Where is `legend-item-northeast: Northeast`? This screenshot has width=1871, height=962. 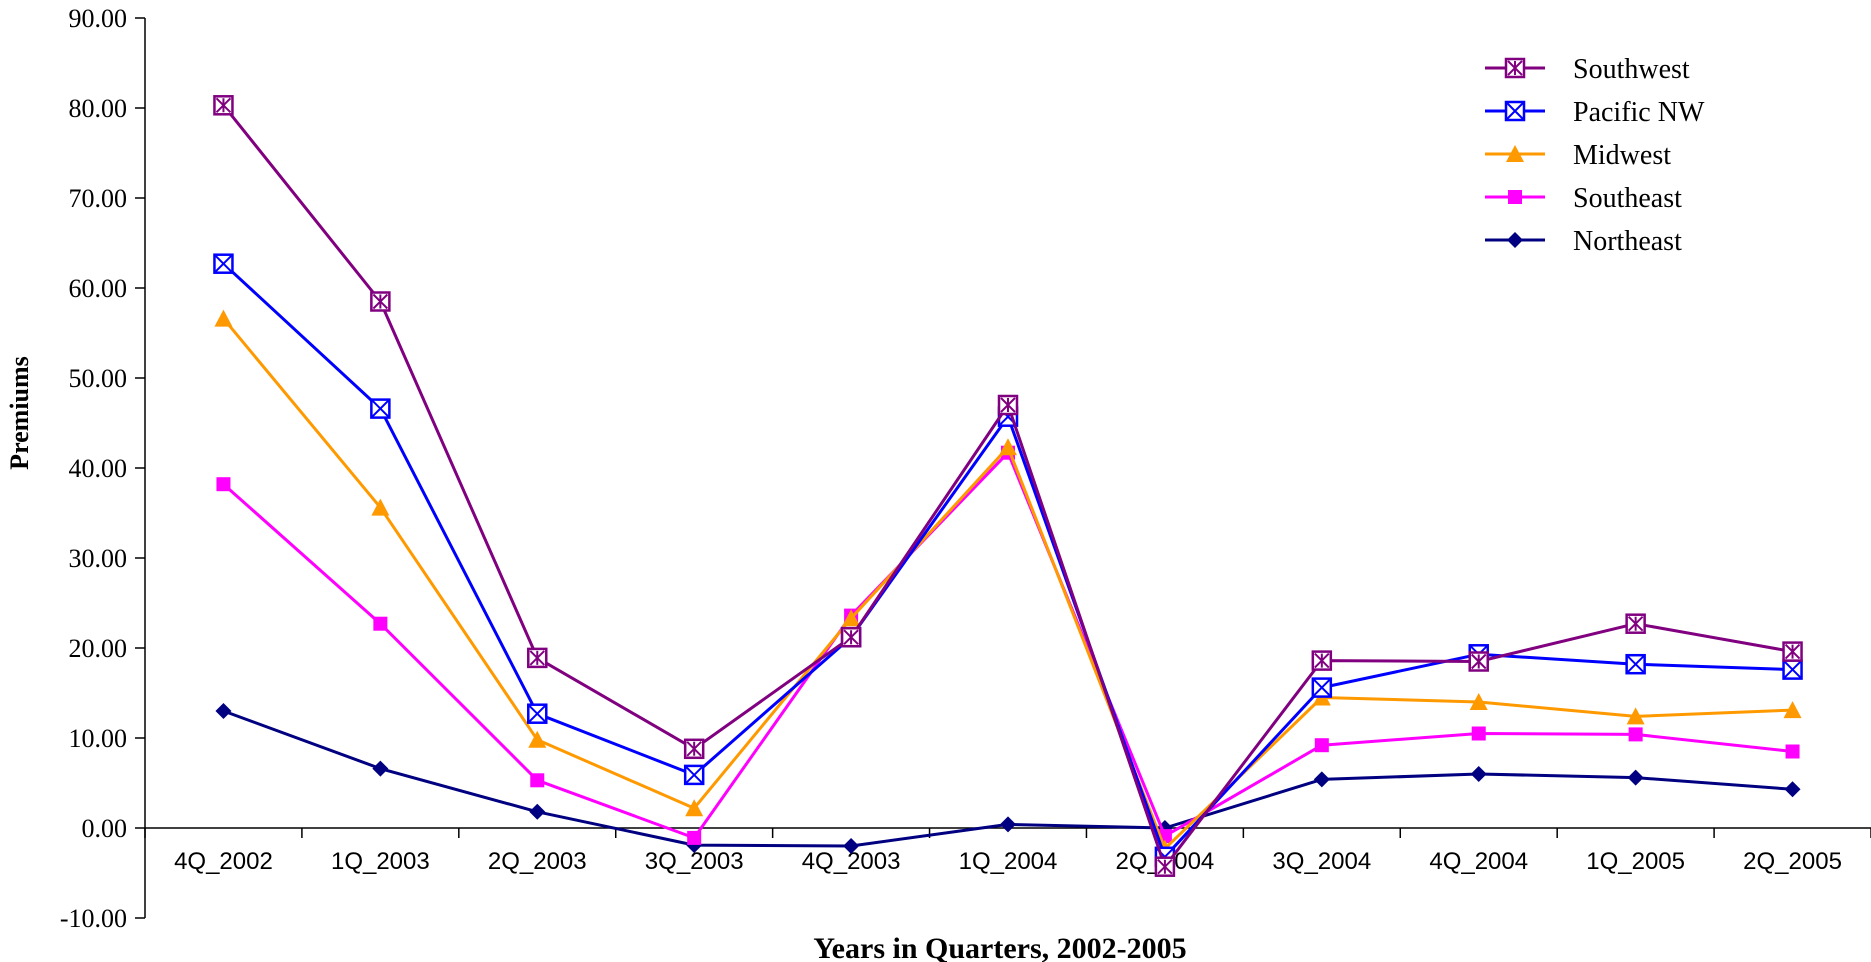 legend-item-northeast: Northeast is located at coordinates (1583, 241).